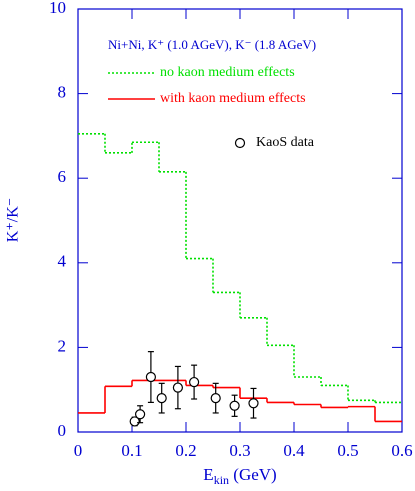  What do you see at coordinates (62, 430) in the screenshot?
I see `y-tick-label: 0` at bounding box center [62, 430].